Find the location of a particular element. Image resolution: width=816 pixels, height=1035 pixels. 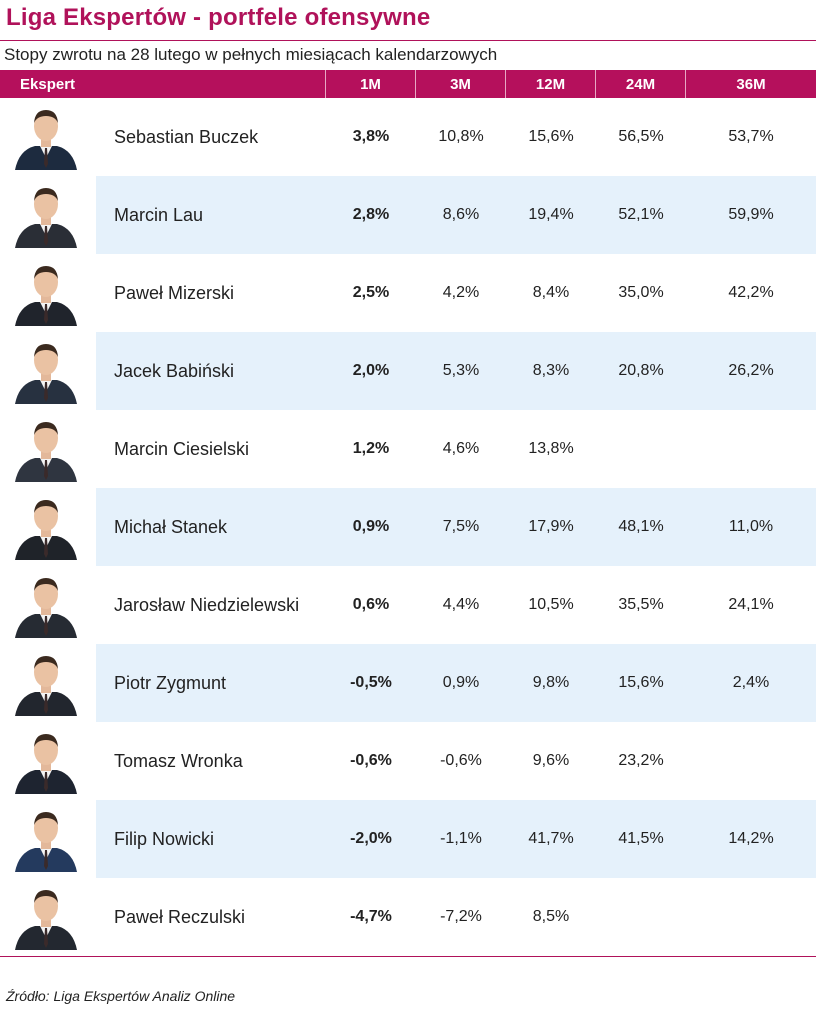

return-m12: 8,3% is located at coordinates (551, 370).